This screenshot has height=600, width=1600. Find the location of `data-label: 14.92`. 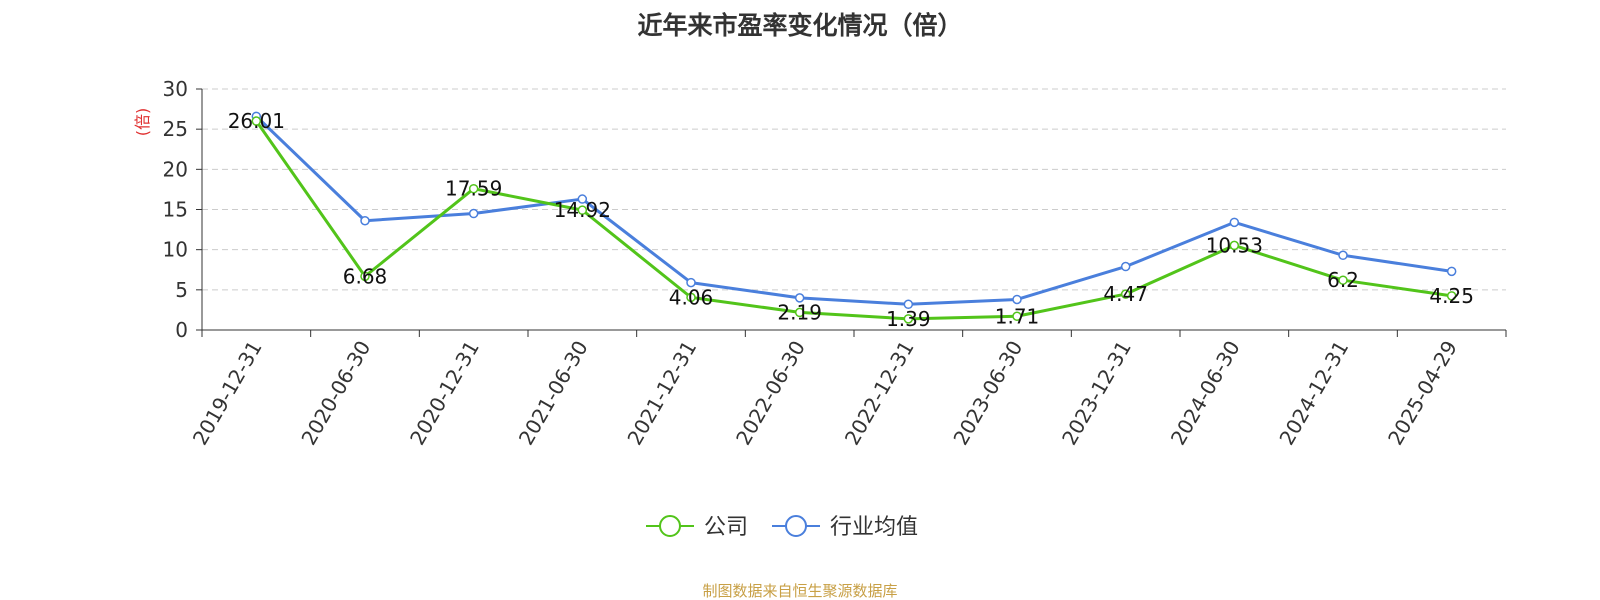

data-label: 14.92 is located at coordinates (582, 210).